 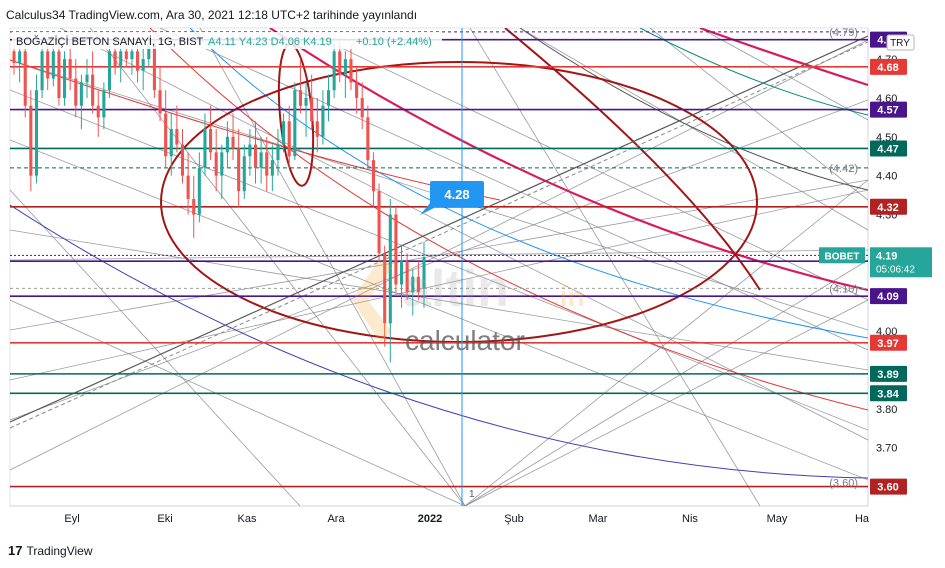 I want to click on level-annotation: (4.10), so click(x=843, y=289).